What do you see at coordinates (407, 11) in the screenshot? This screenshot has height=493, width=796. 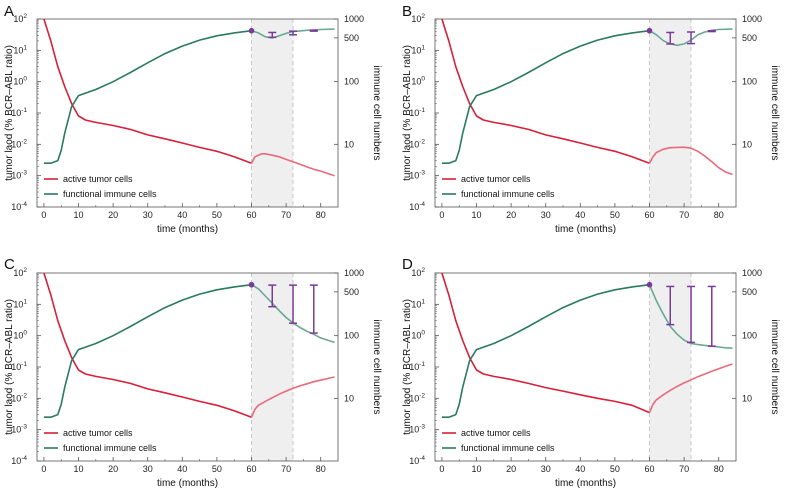 I see `panel-letter: B` at bounding box center [407, 11].